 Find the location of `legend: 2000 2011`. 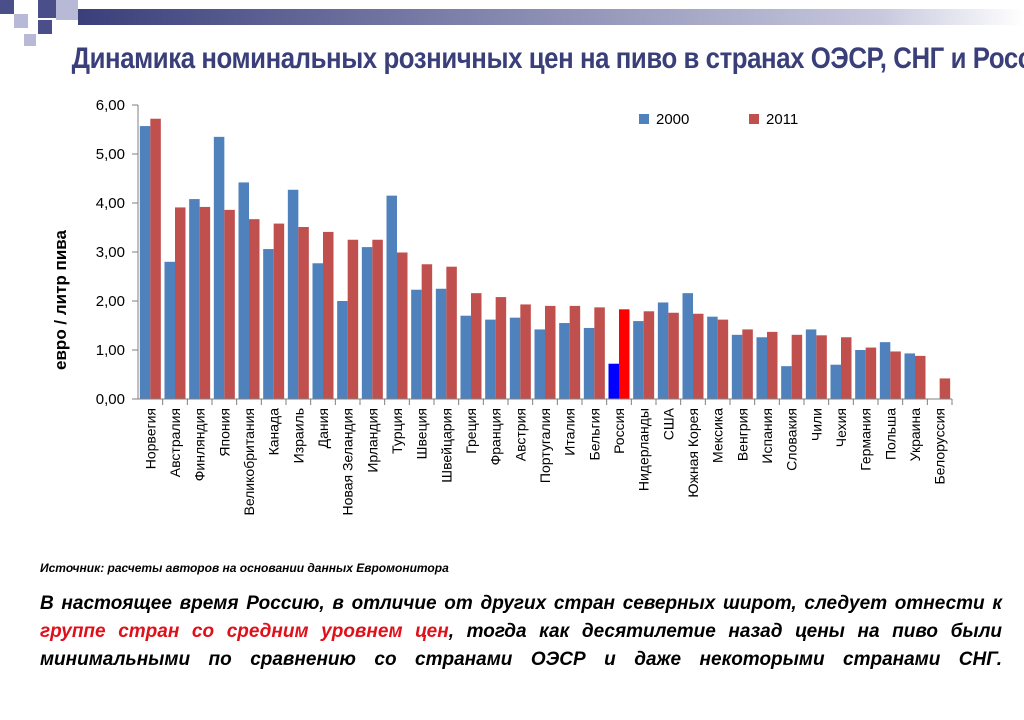

legend: 2000 2011 is located at coordinates (718, 119).